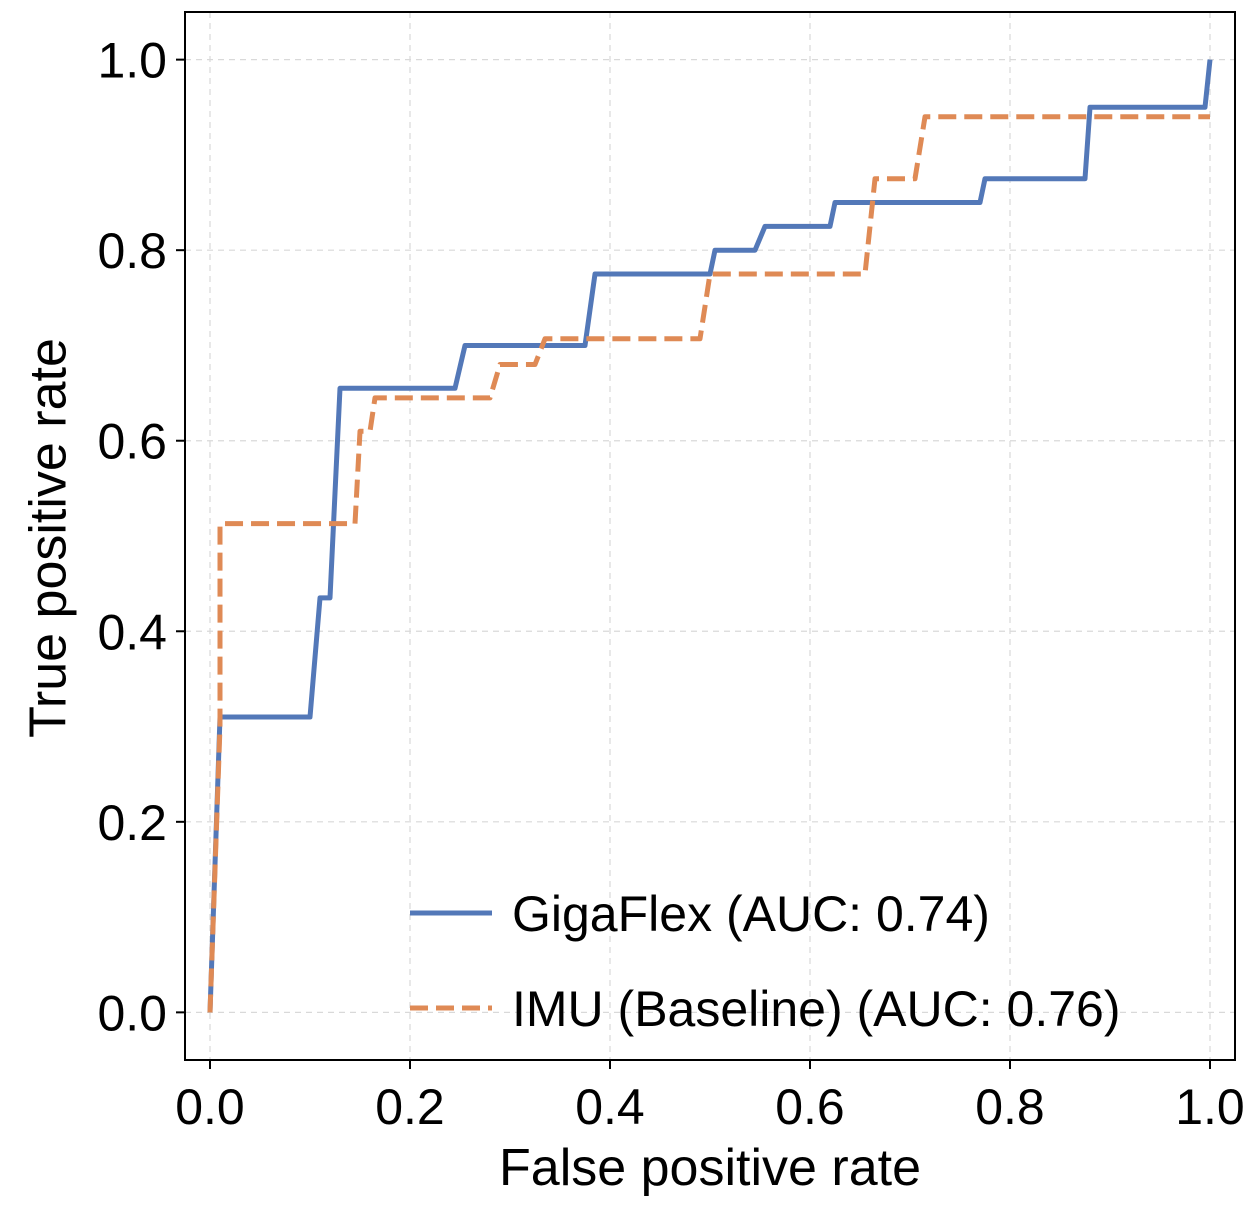 This screenshot has width=1246, height=1206. I want to click on y-tick-label: 0.0, so click(132, 1013).